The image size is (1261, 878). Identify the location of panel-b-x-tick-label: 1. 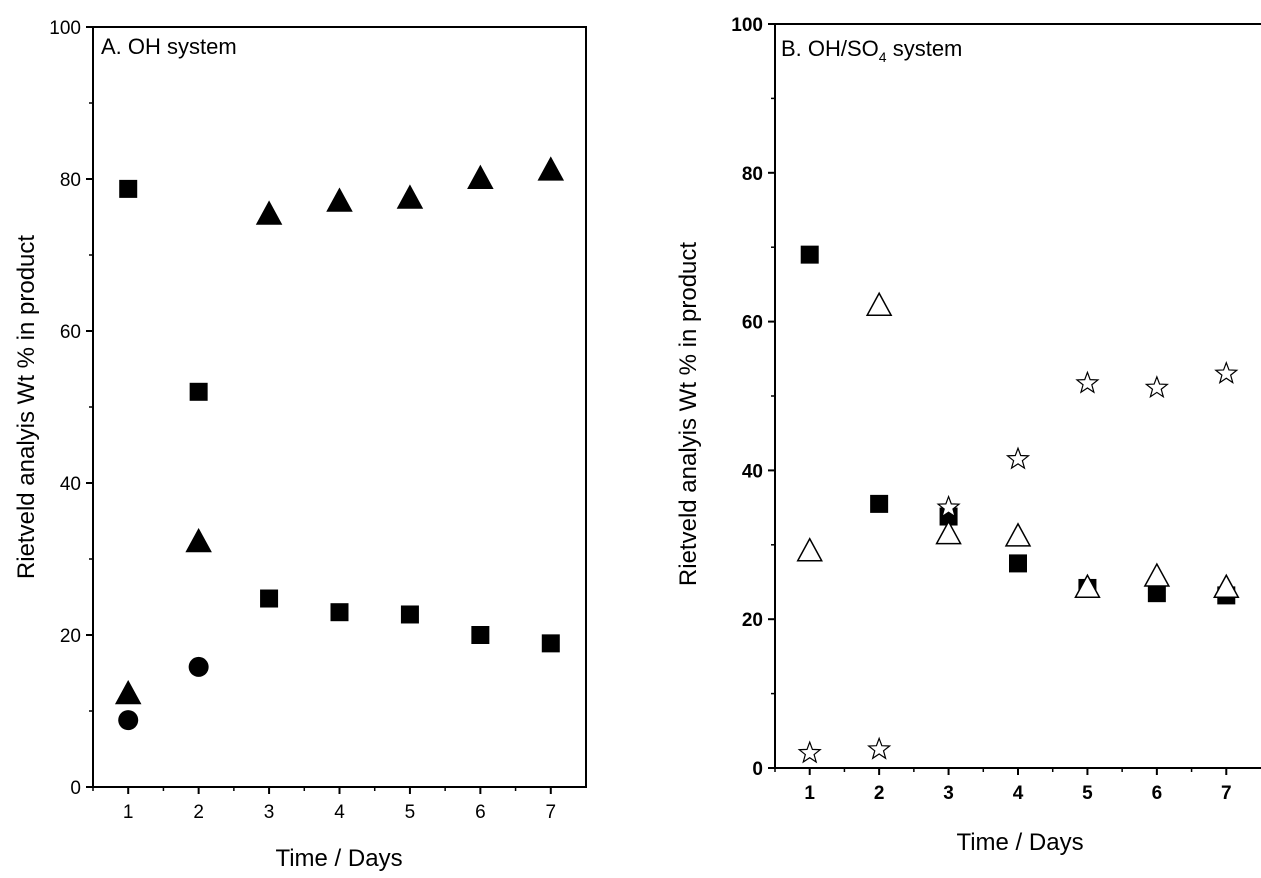
(809, 793).